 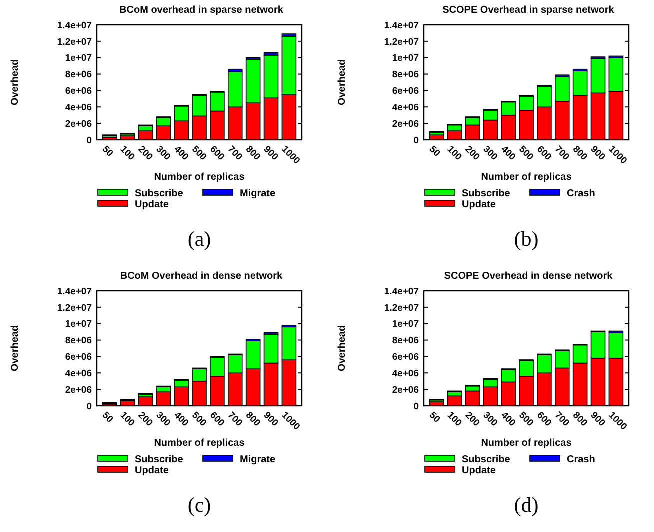 I want to click on text: (b), so click(x=526, y=239).